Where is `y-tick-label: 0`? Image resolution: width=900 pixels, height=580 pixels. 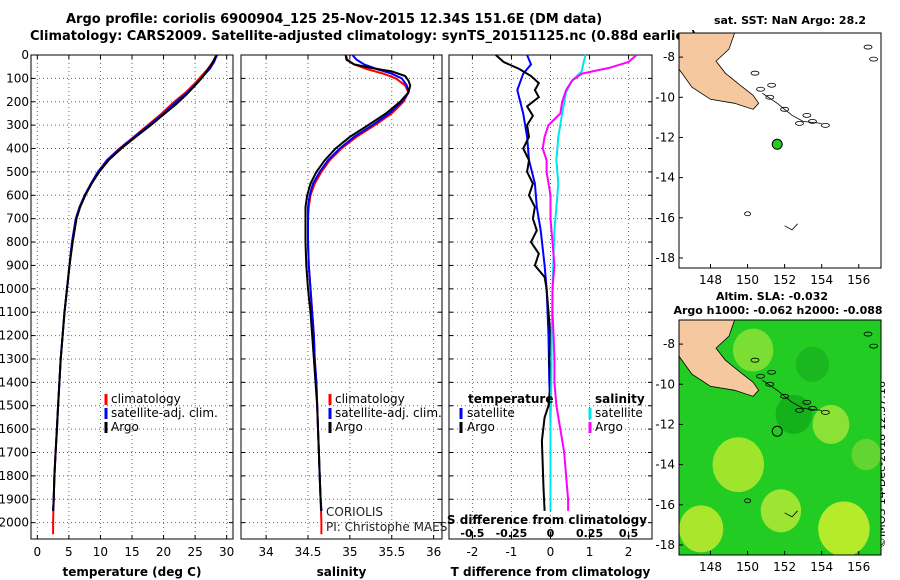 y-tick-label: 0 is located at coordinates (25, 55).